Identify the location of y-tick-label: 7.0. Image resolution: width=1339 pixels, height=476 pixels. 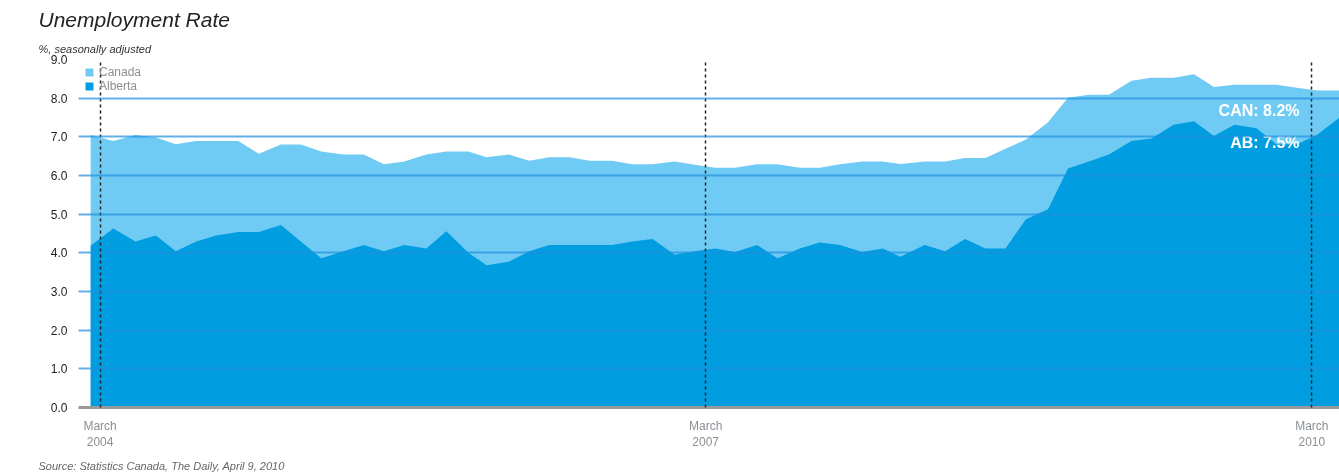
(59, 137).